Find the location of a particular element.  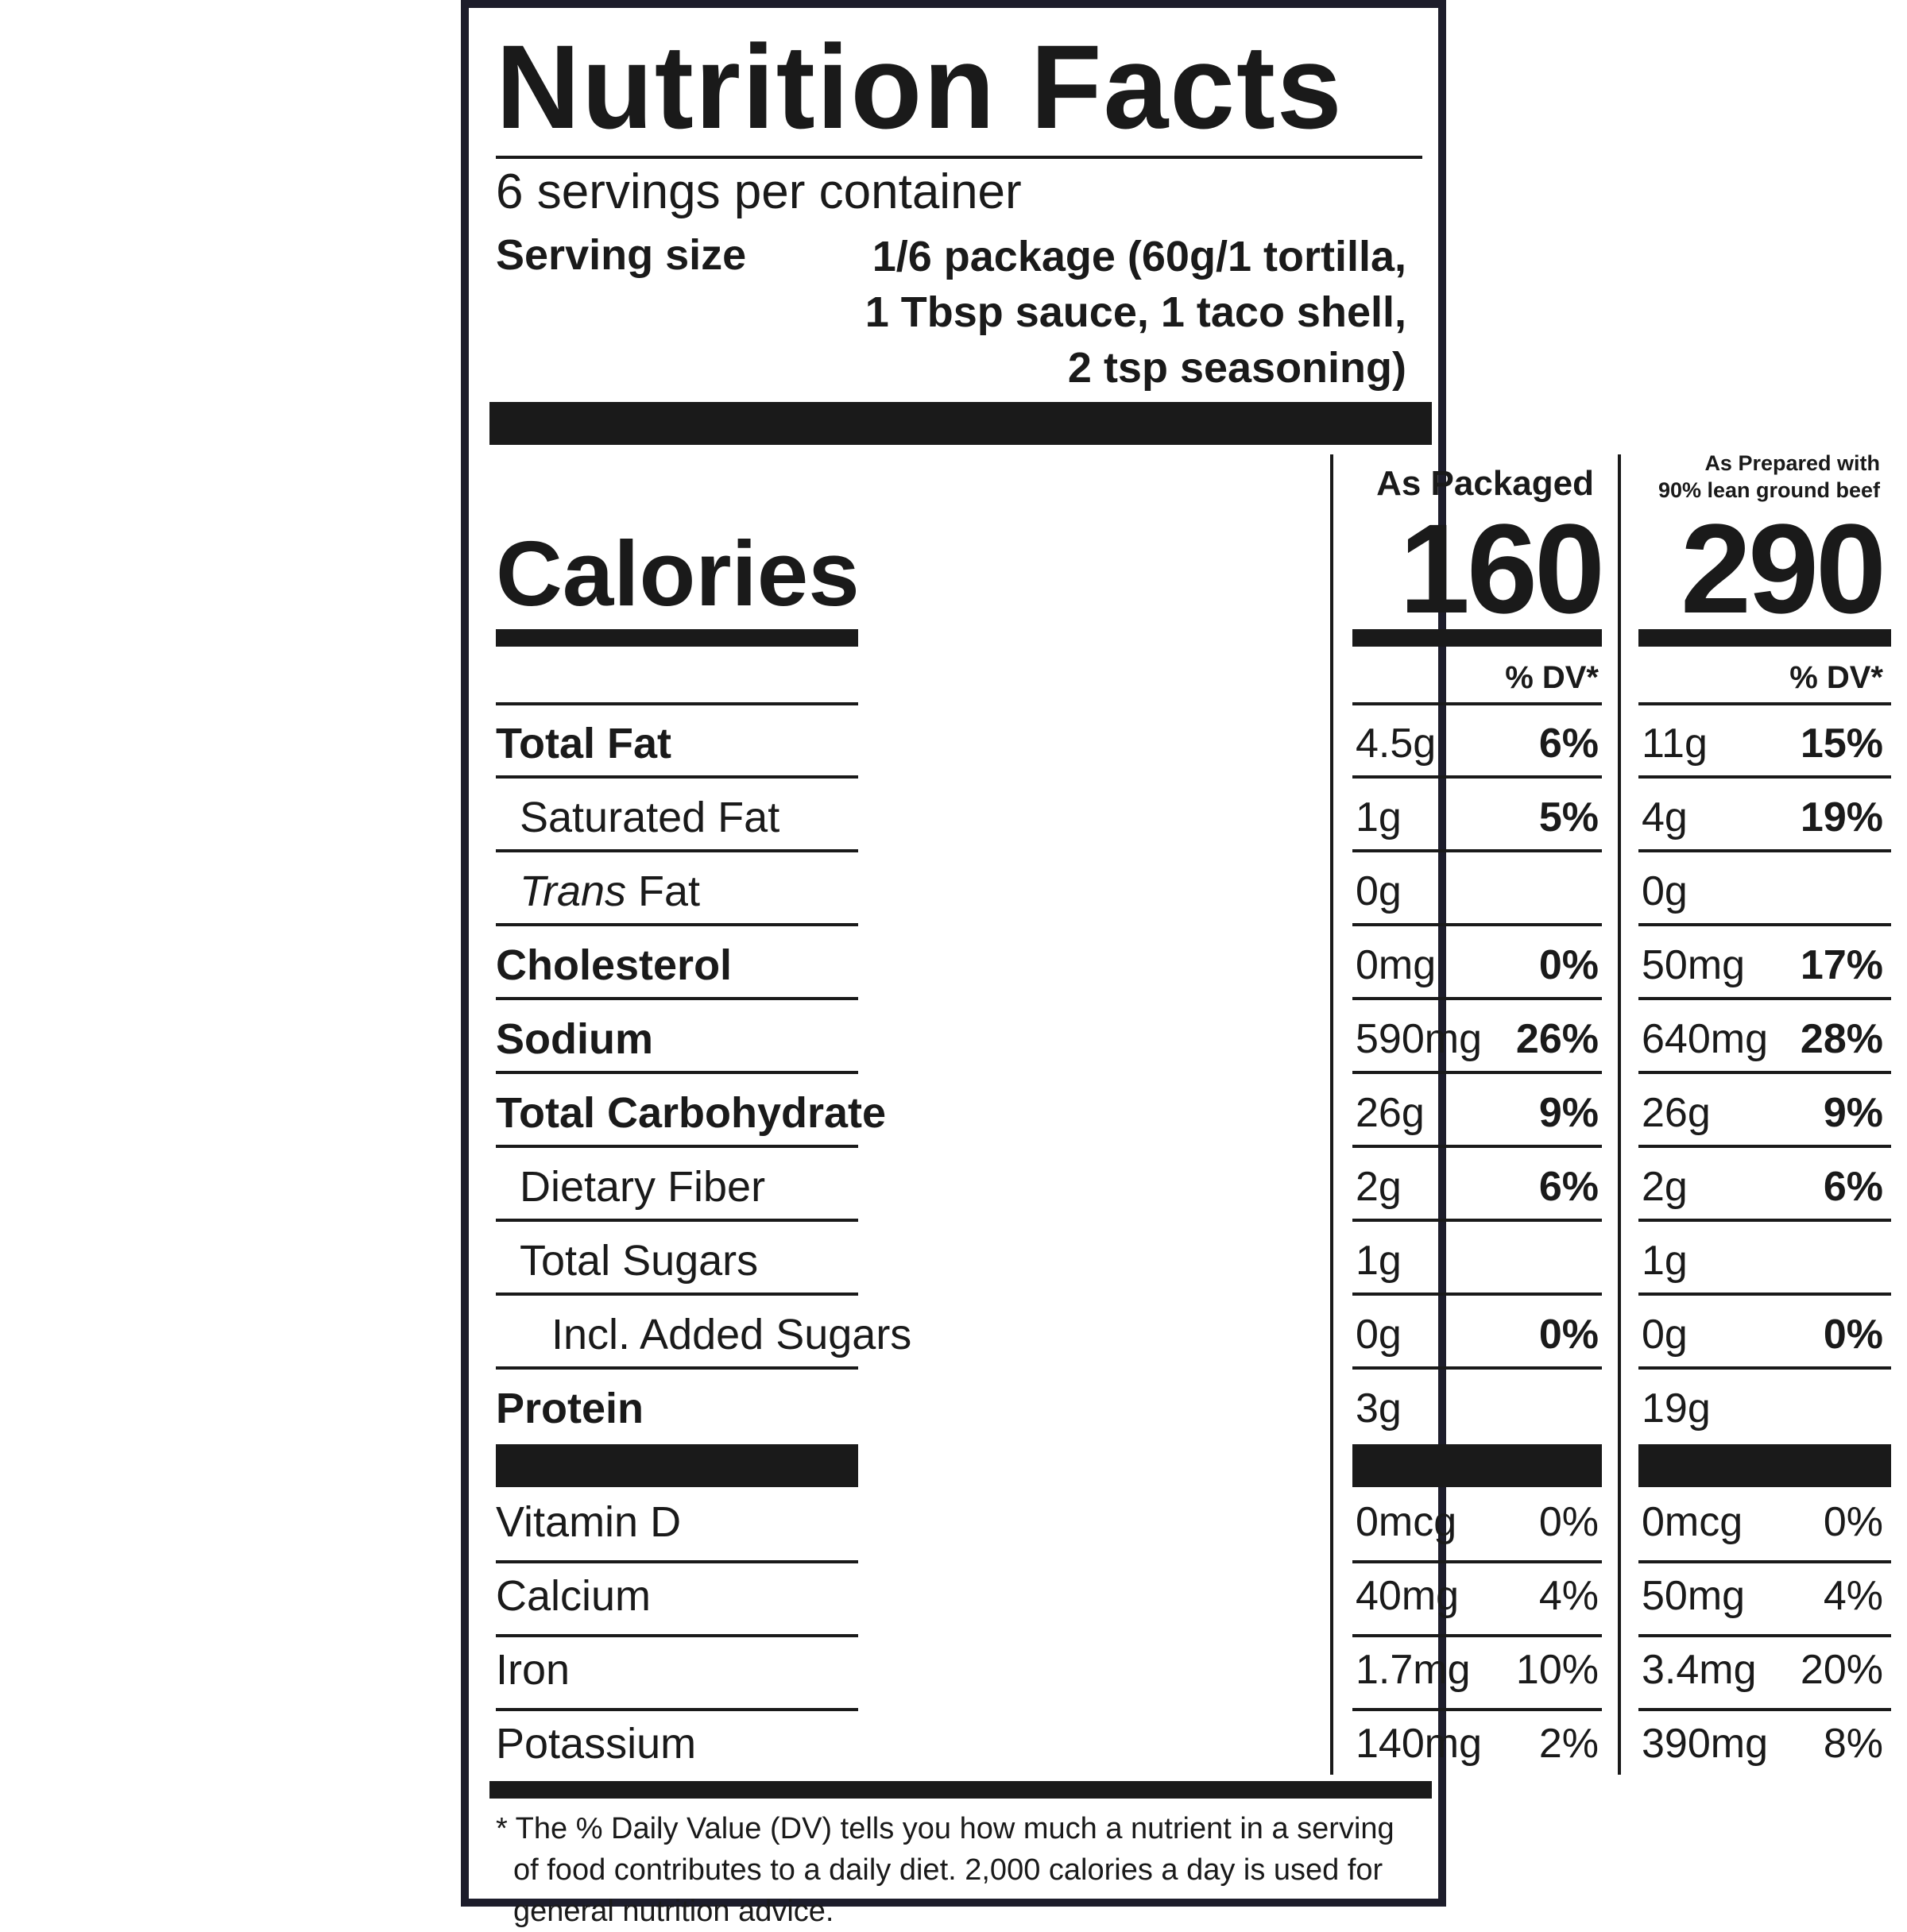

vitamin-2-rule-mid is located at coordinates (1477, 1709).